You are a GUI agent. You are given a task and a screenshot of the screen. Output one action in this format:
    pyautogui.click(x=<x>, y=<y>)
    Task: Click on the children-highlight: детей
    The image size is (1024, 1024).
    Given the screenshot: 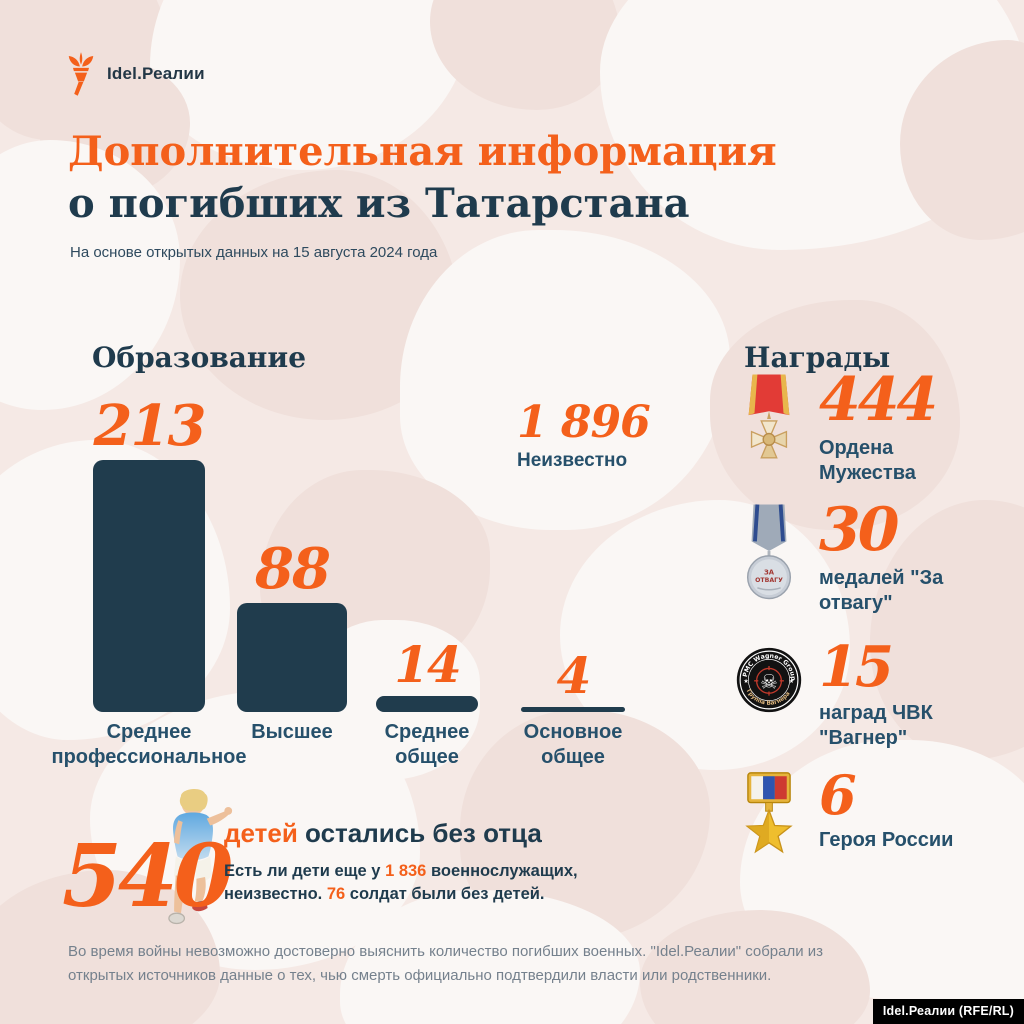 What is the action you would take?
    pyautogui.click(x=261, y=833)
    